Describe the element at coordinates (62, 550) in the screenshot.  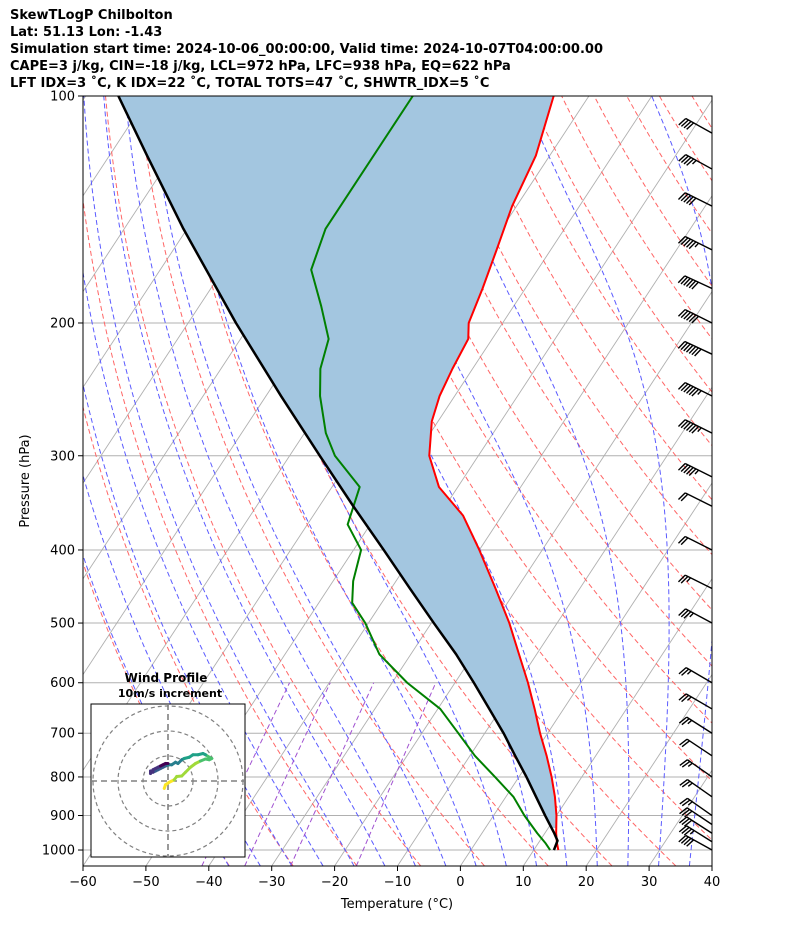
I see `y-tick-label: 400` at that location.